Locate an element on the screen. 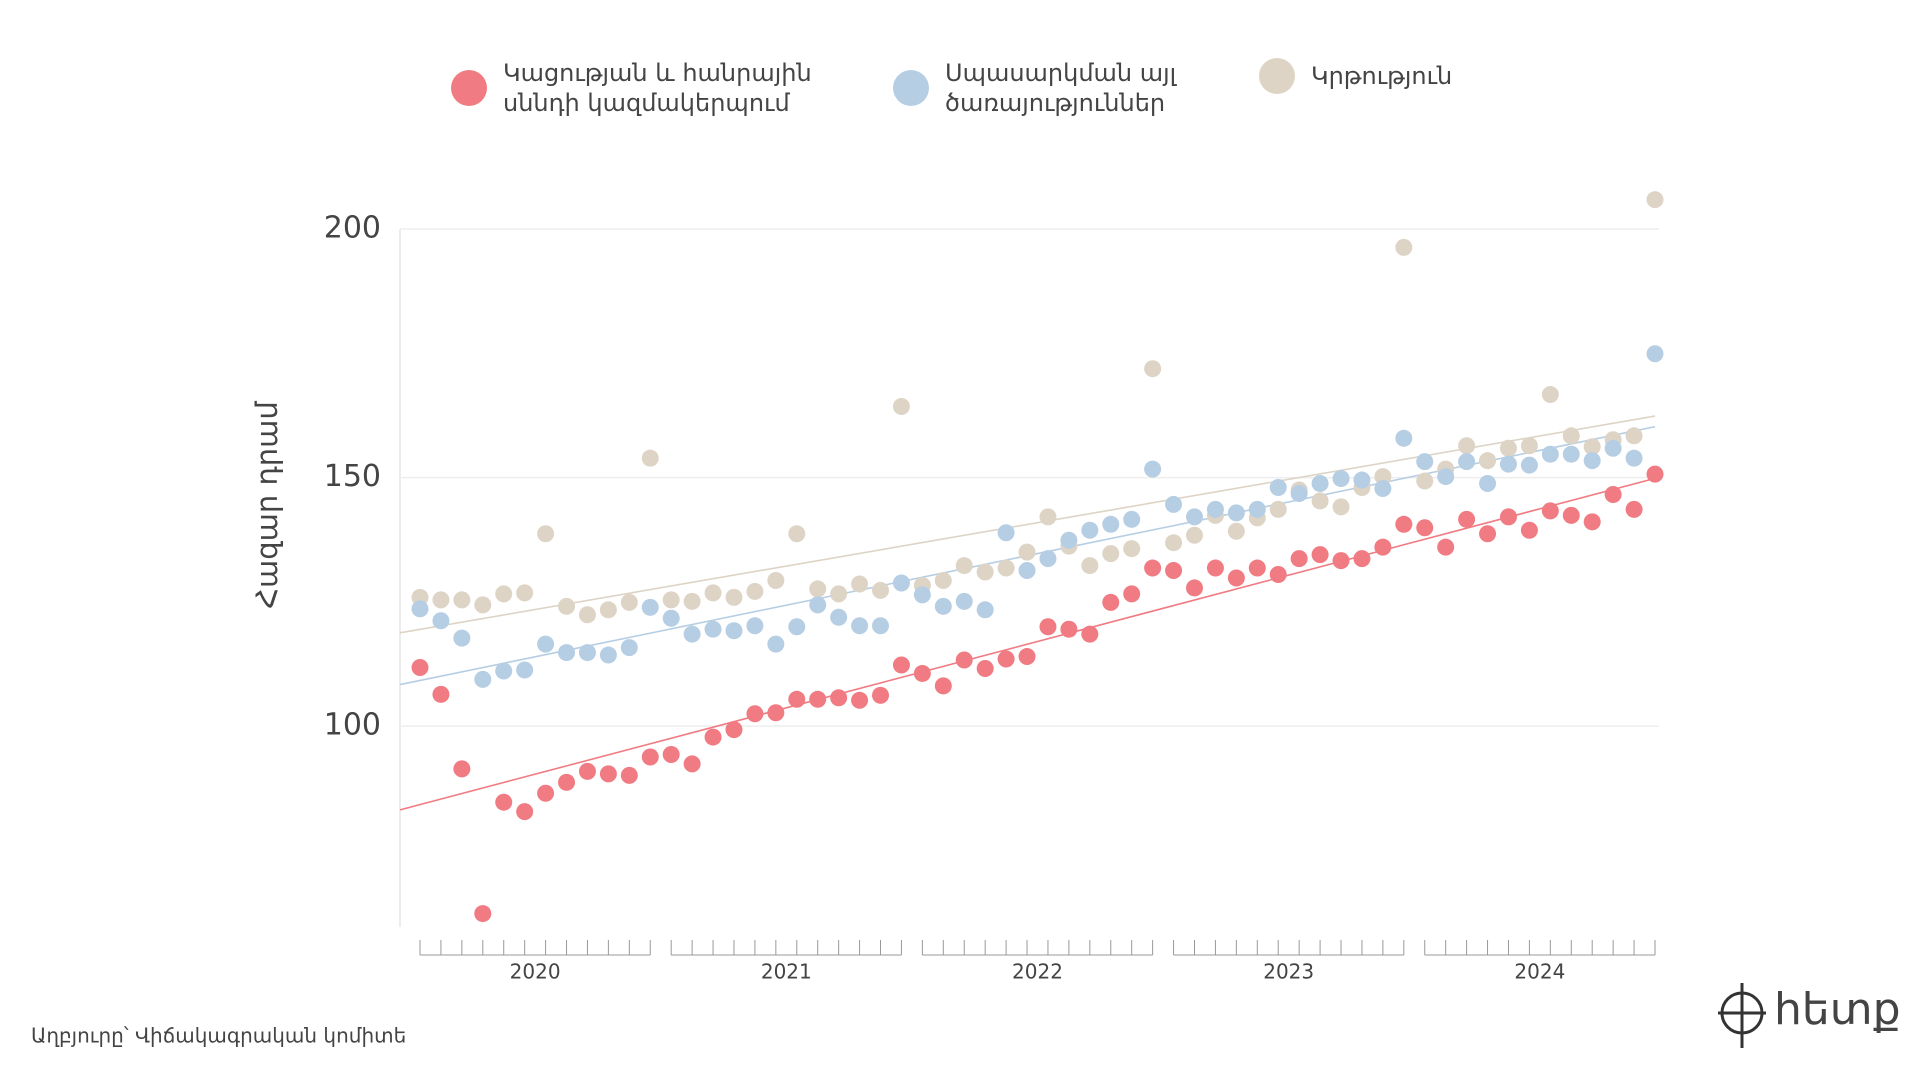 Image resolution: width=1920 pixels, height=1080 pixels. y-tick-label: 200 is located at coordinates (352, 228).